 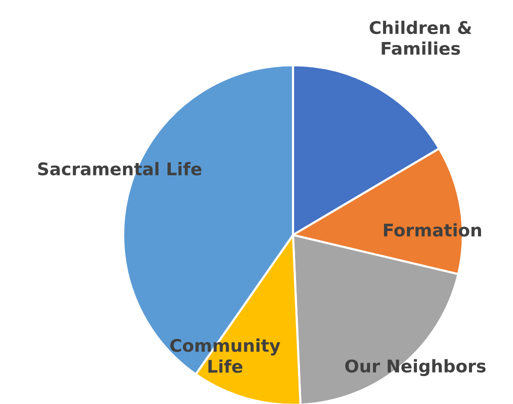 What do you see at coordinates (415, 367) in the screenshot?
I see `slice-label: Our Neighbors` at bounding box center [415, 367].